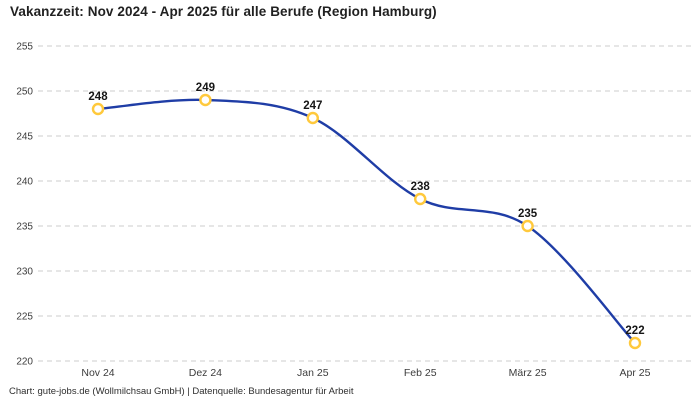 This screenshot has height=400, width=700. Describe the element at coordinates (421, 187) in the screenshot. I see `data-point-value-label: 238` at that location.